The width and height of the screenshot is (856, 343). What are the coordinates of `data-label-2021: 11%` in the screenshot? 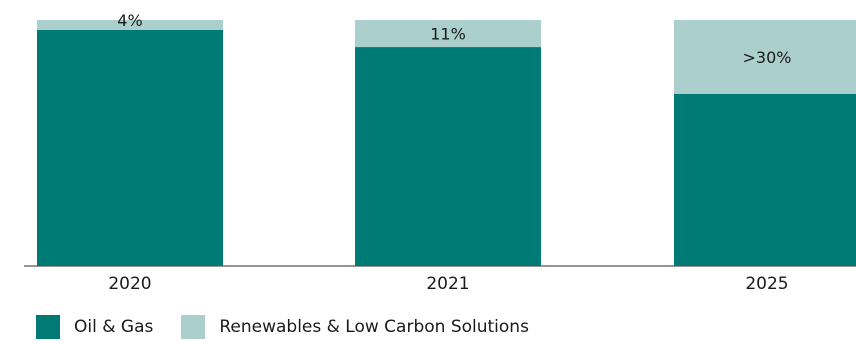 It's located at (448, 34).